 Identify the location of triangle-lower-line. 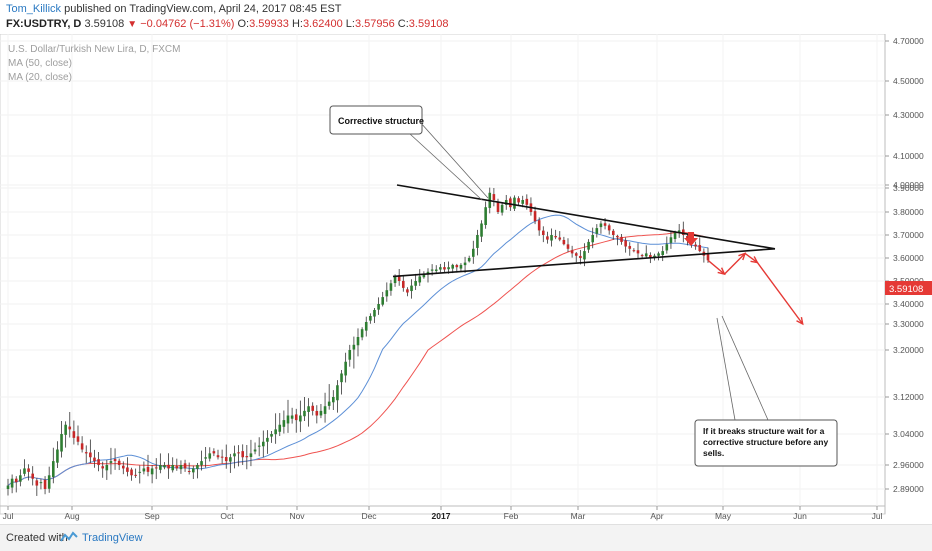
(584, 263).